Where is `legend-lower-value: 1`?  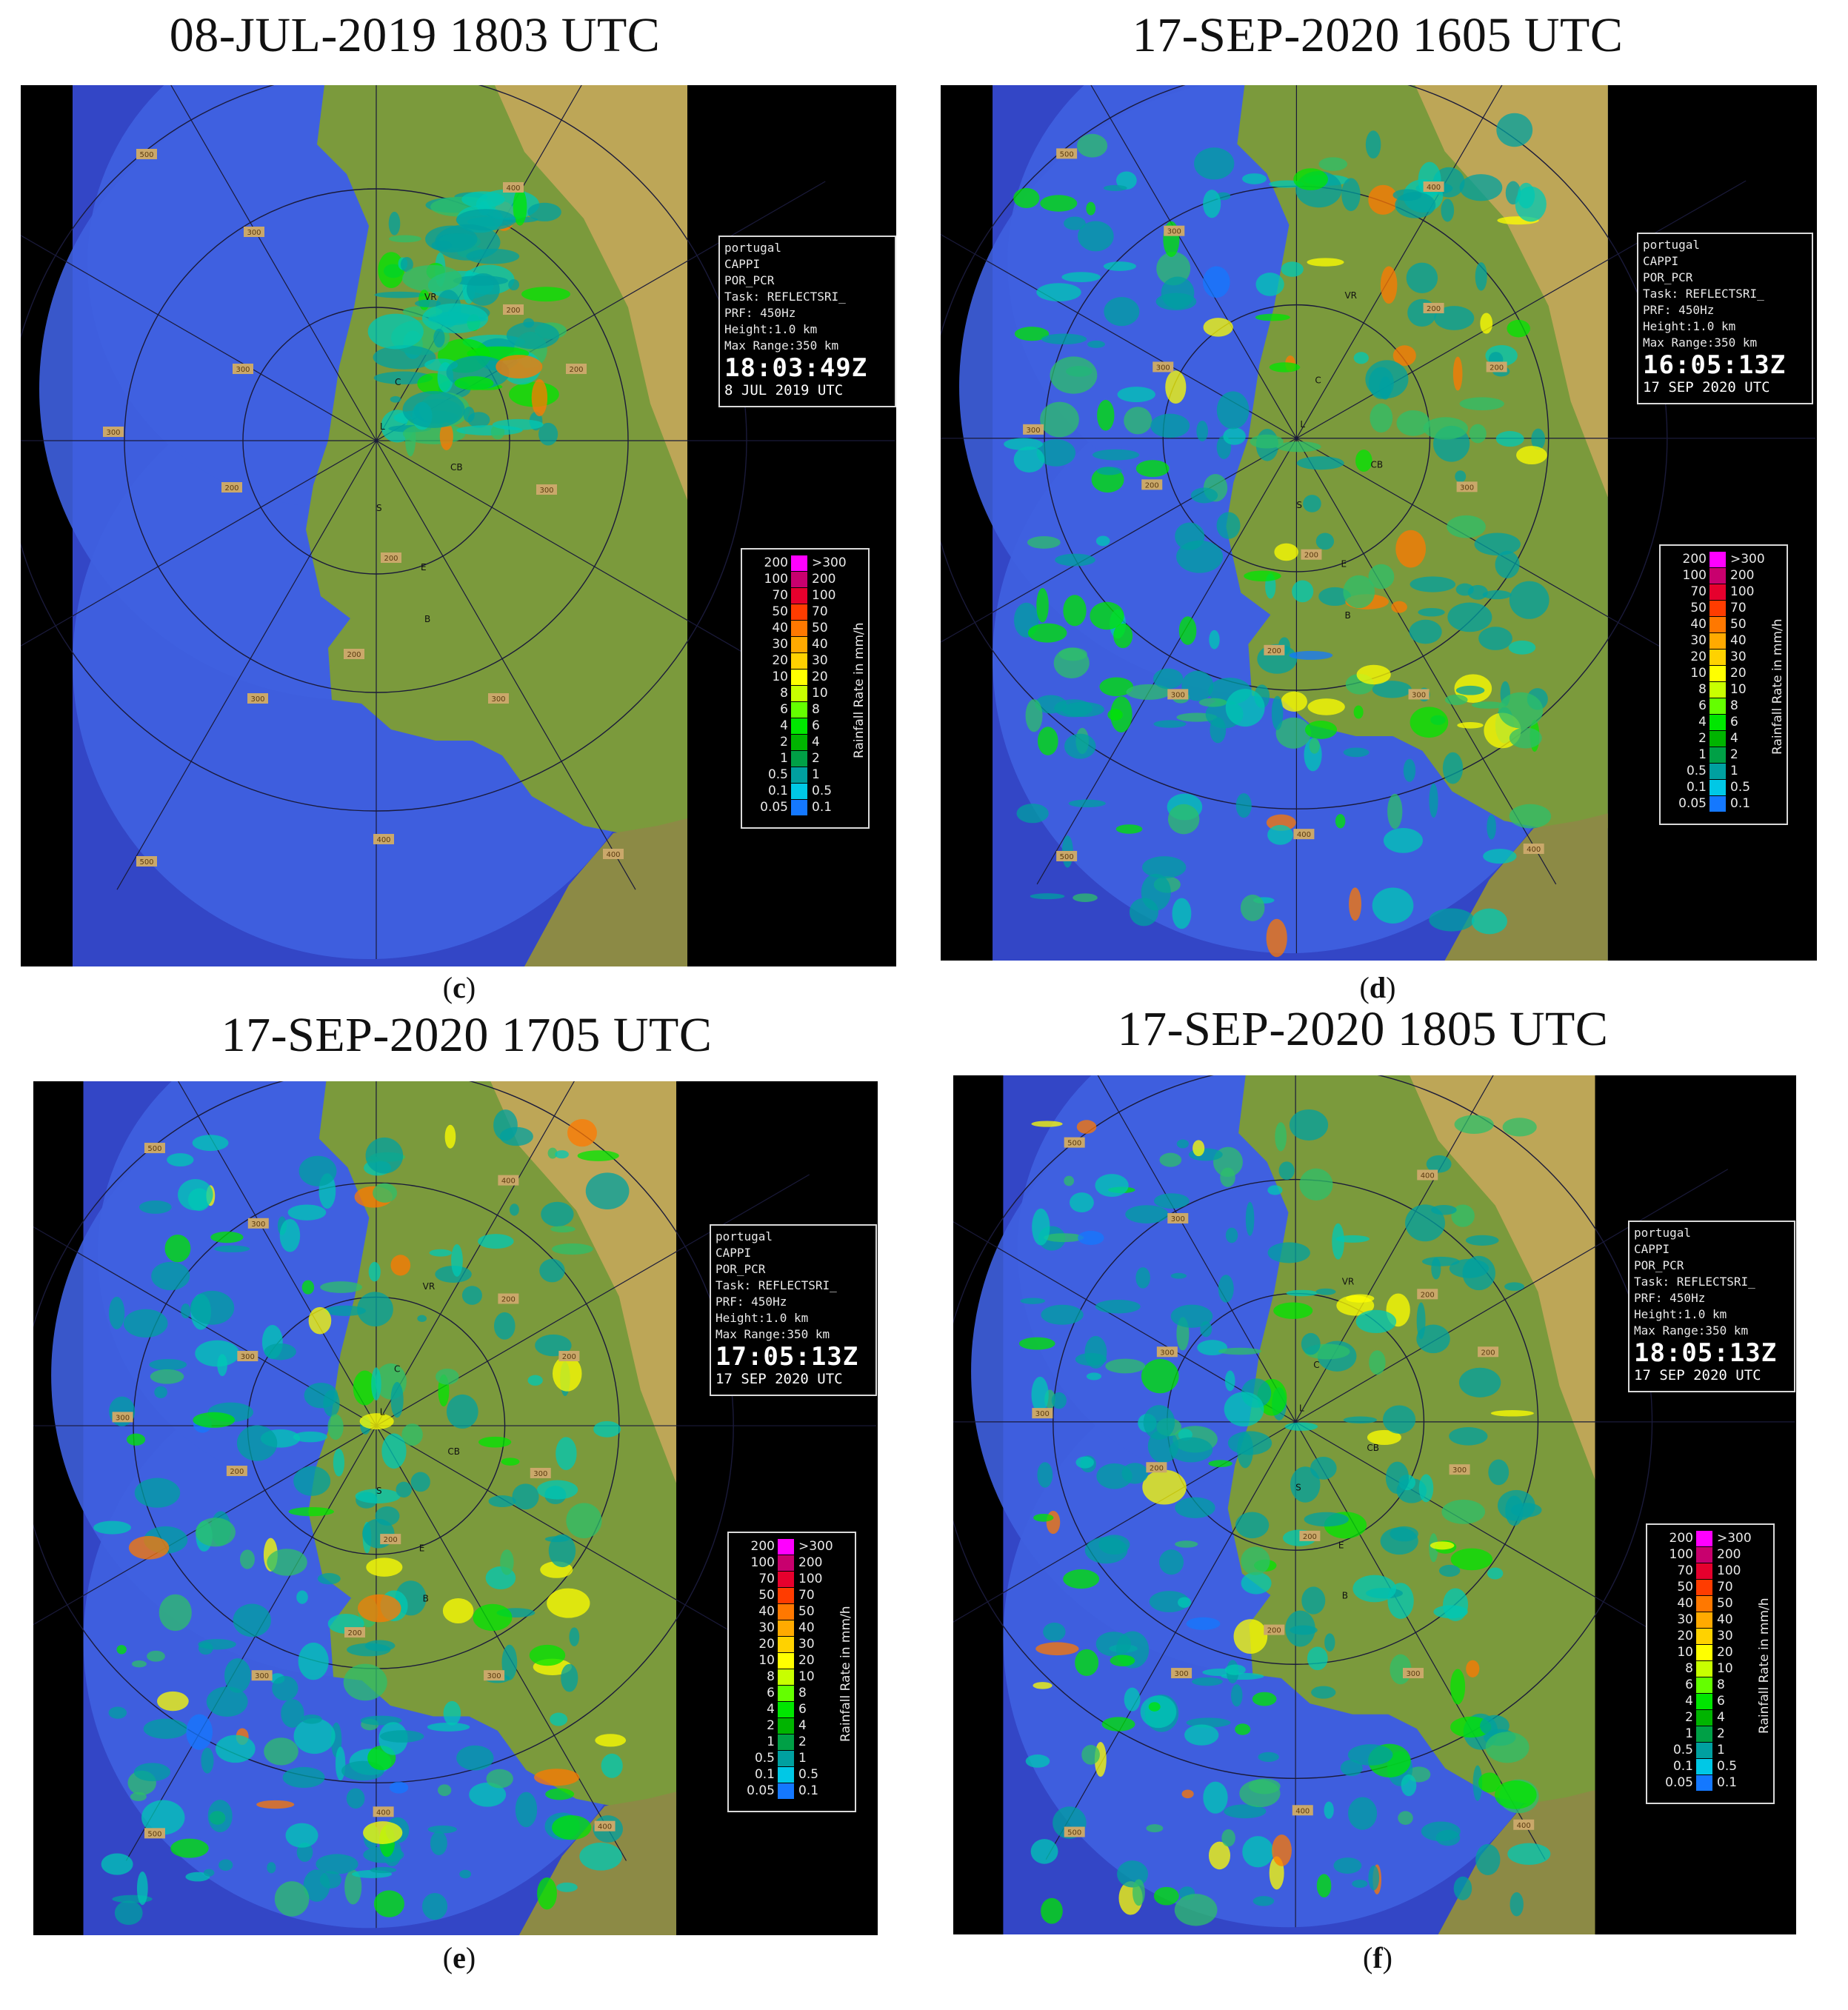
legend-lower-value: 1 is located at coordinates (1689, 1733).